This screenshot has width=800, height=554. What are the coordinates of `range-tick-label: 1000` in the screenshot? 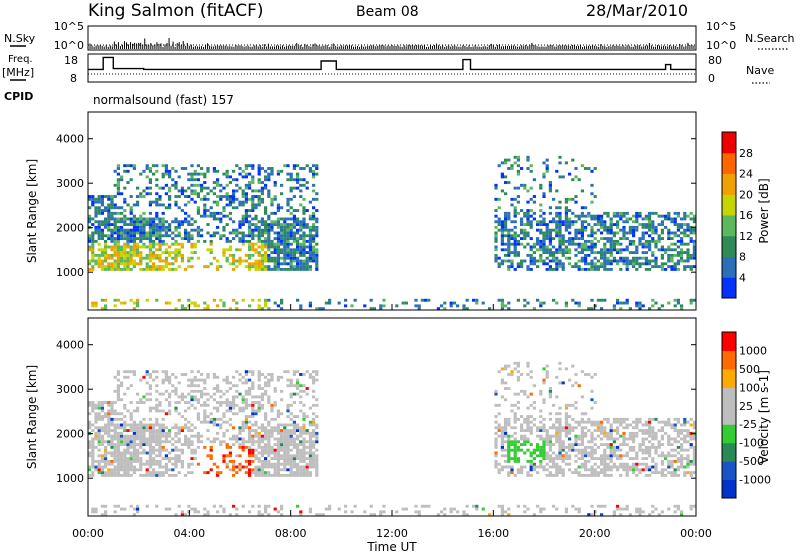 It's located at (70, 272).